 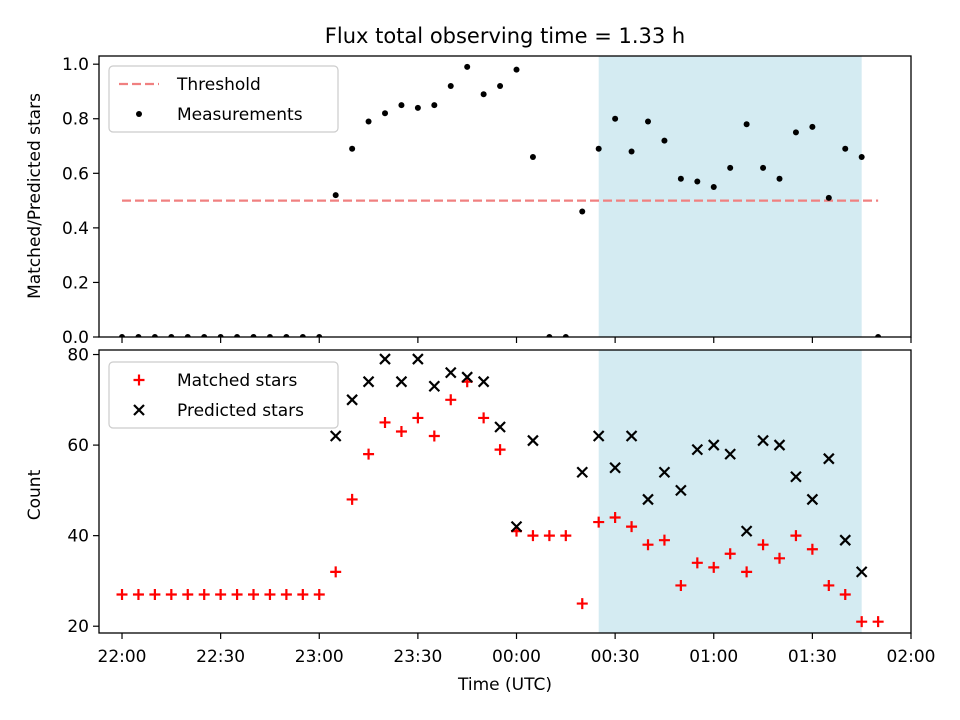 What do you see at coordinates (505, 36) in the screenshot?
I see `chart-title: Flux total observing time = 1.33 h` at bounding box center [505, 36].